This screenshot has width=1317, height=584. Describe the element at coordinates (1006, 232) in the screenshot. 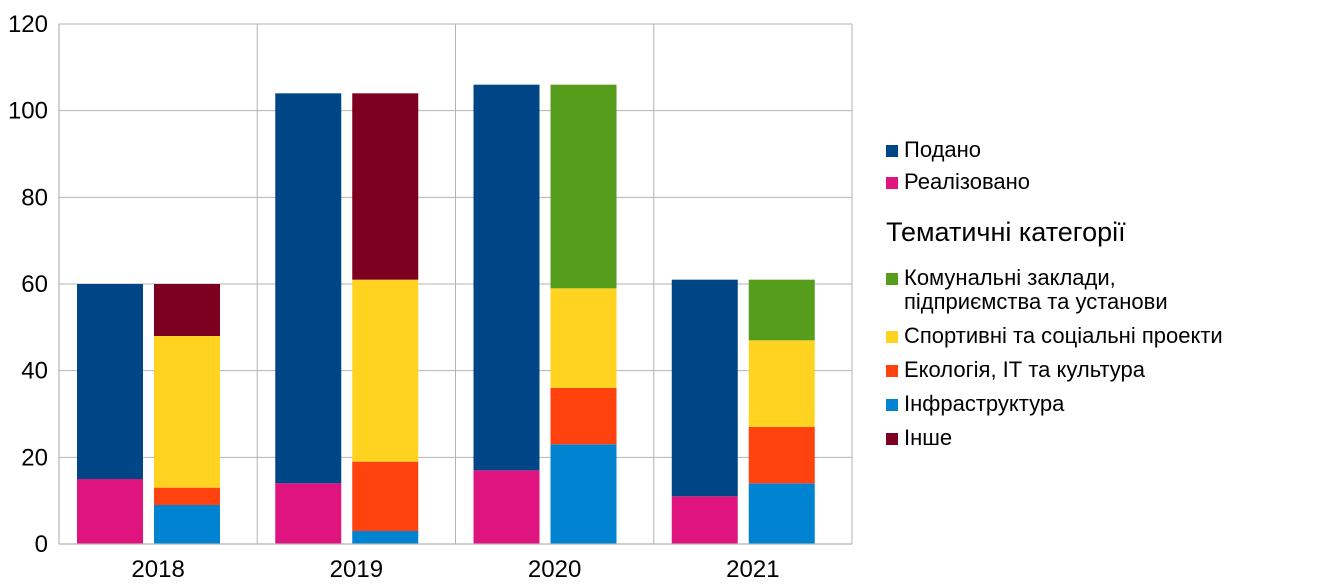

I see `legend-header: Тематичні категорії` at that location.